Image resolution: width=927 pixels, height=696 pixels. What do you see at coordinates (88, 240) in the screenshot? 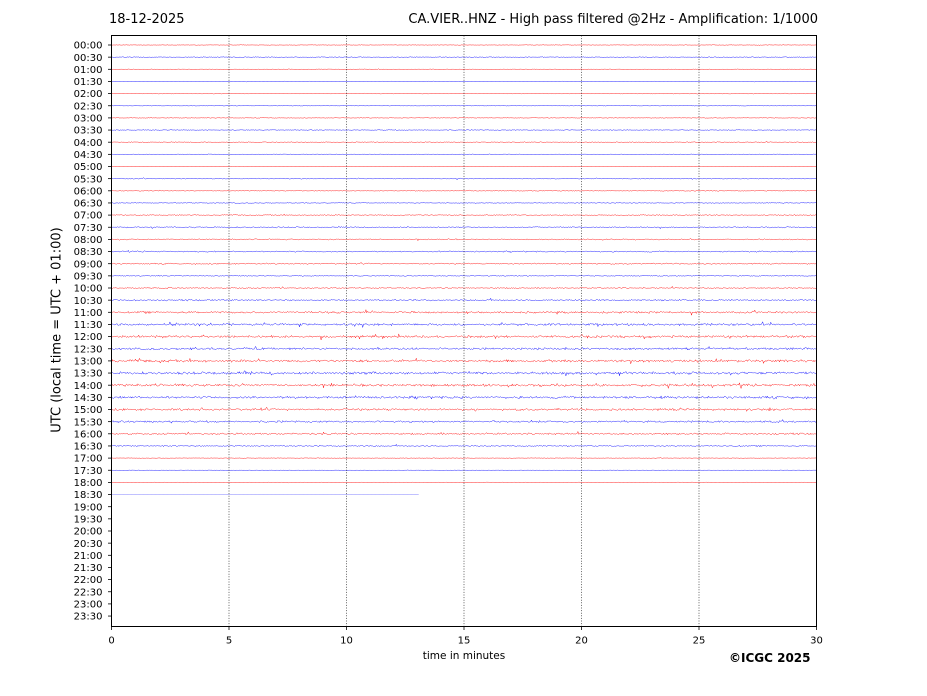
I see `y-tick-label: 08:00` at bounding box center [88, 240].